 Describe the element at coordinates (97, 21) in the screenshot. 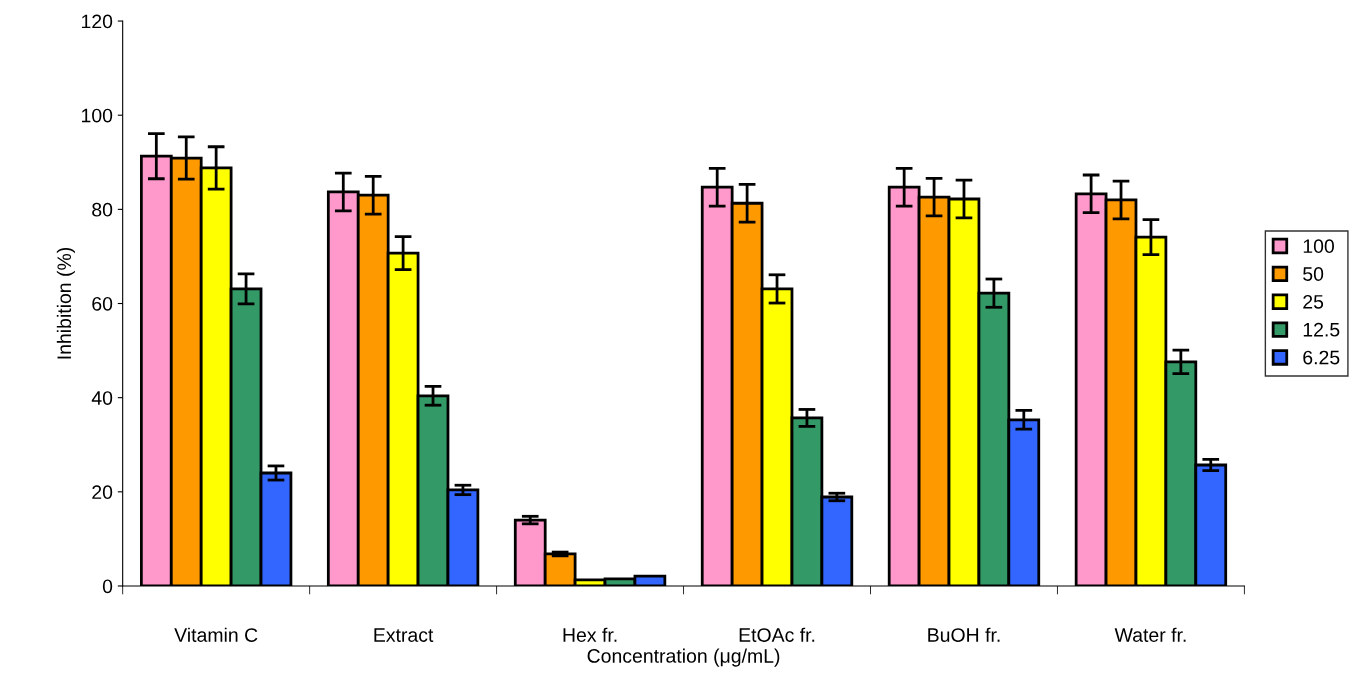

I see `y-tick-label: 120` at that location.